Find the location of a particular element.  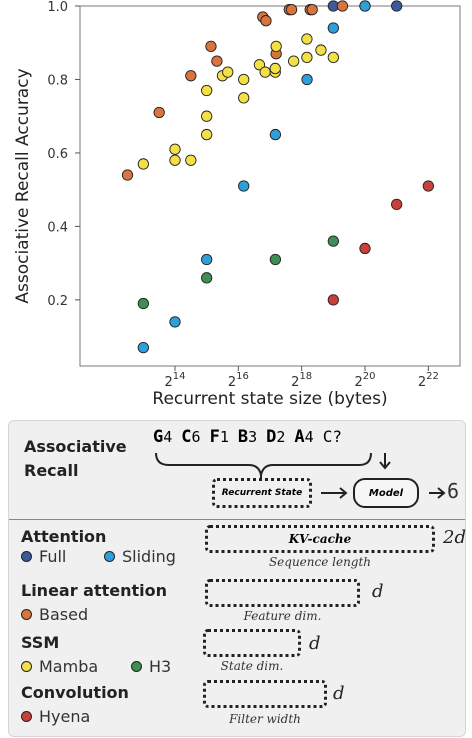

model-box: Model is located at coordinates (386, 493).